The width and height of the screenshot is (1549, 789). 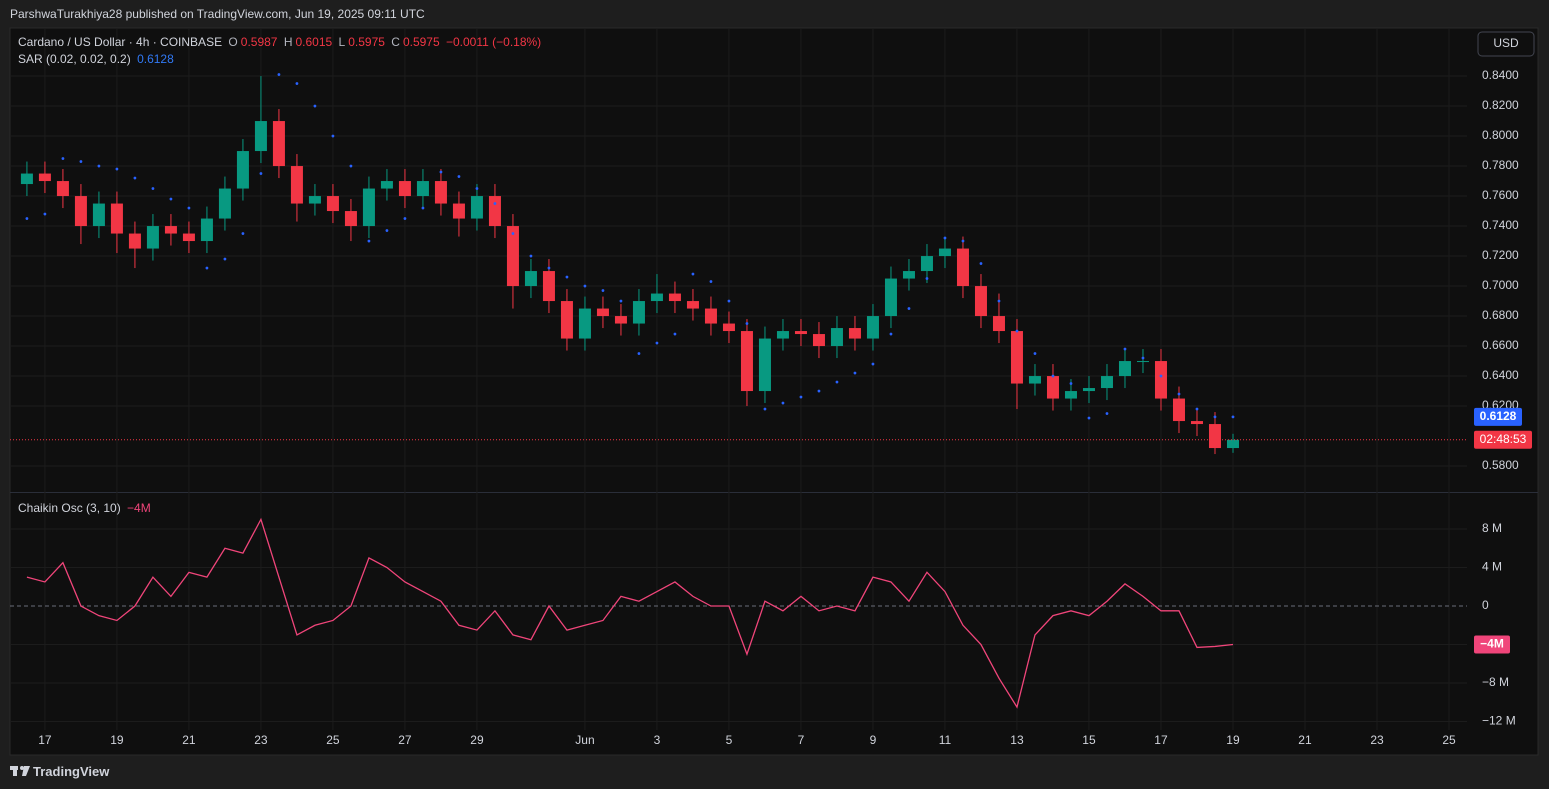 I want to click on chaikin-value: −4M, so click(x=139, y=508).